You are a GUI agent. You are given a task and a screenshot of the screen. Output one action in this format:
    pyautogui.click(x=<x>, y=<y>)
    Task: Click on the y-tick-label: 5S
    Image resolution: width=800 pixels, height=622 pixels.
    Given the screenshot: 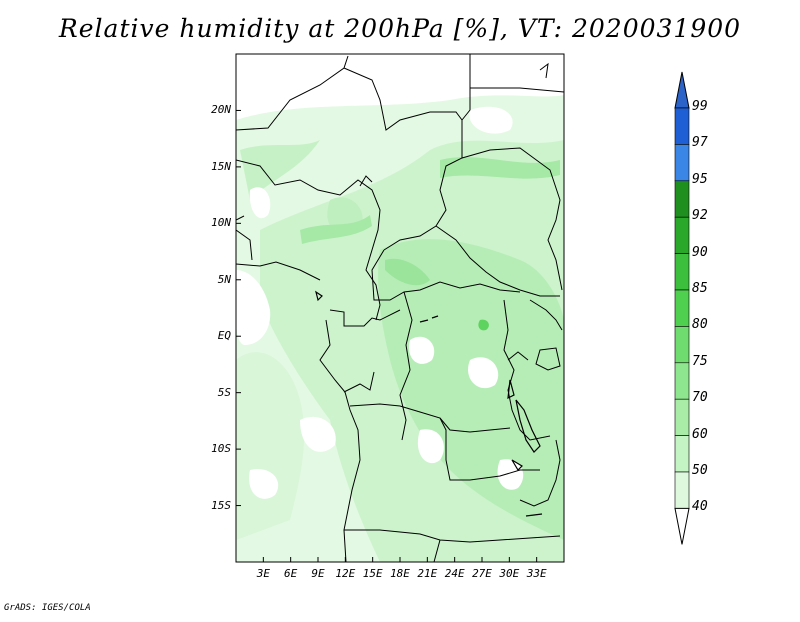 What is the action you would take?
    pyautogui.click(x=224, y=392)
    